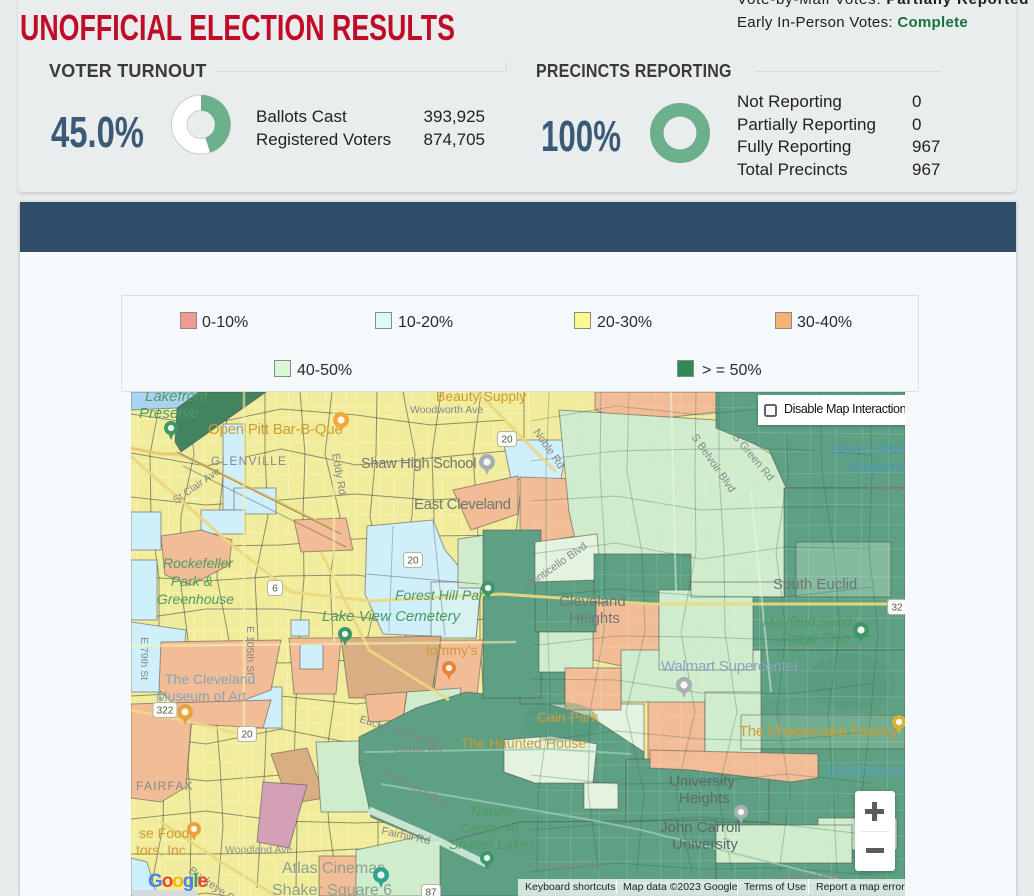  Describe the element at coordinates (481, 398) in the screenshot. I see `svg-text: Beauty Supply` at that location.